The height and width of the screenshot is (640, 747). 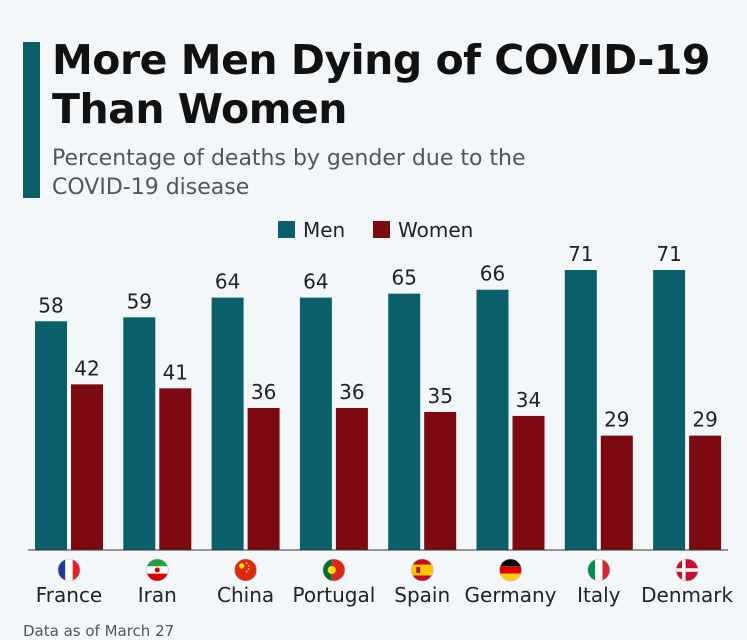 I want to click on data-label-men-iran: 59, so click(x=139, y=301).